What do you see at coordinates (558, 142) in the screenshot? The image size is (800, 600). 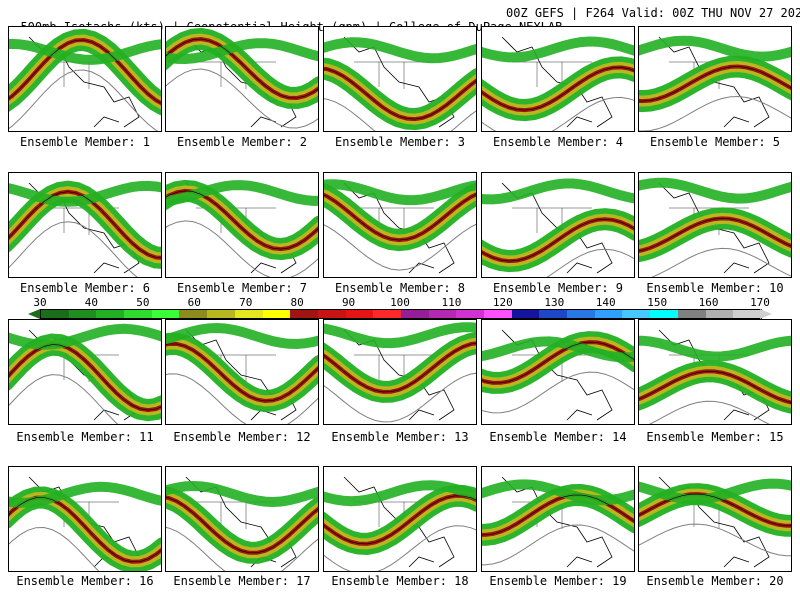 I see `ensemble-member-label: Ensemble Member: 4` at bounding box center [558, 142].